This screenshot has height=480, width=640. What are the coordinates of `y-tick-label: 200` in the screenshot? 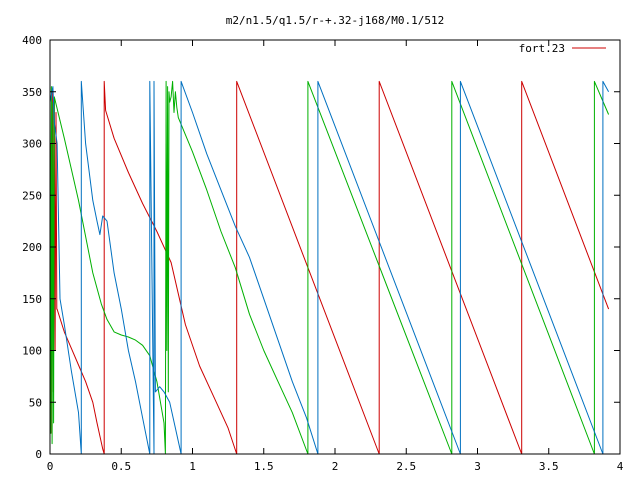 It's located at (32, 247).